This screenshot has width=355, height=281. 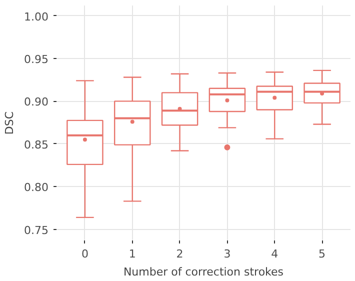 I want to click on x-tick-label: 3, so click(x=227, y=254).